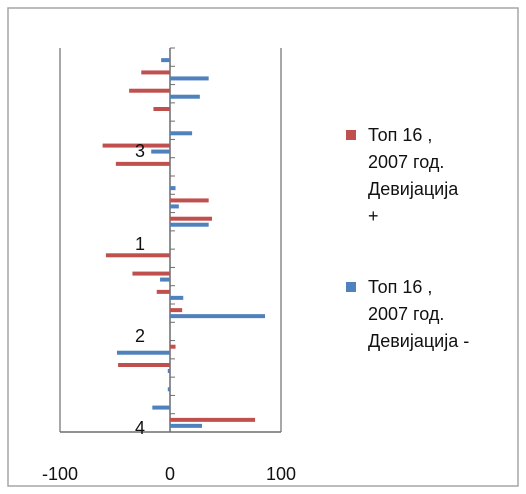 Image resolution: width=526 pixels, height=494 pixels. I want to click on legend-label-1-line-3: Девијација, so click(413, 189).